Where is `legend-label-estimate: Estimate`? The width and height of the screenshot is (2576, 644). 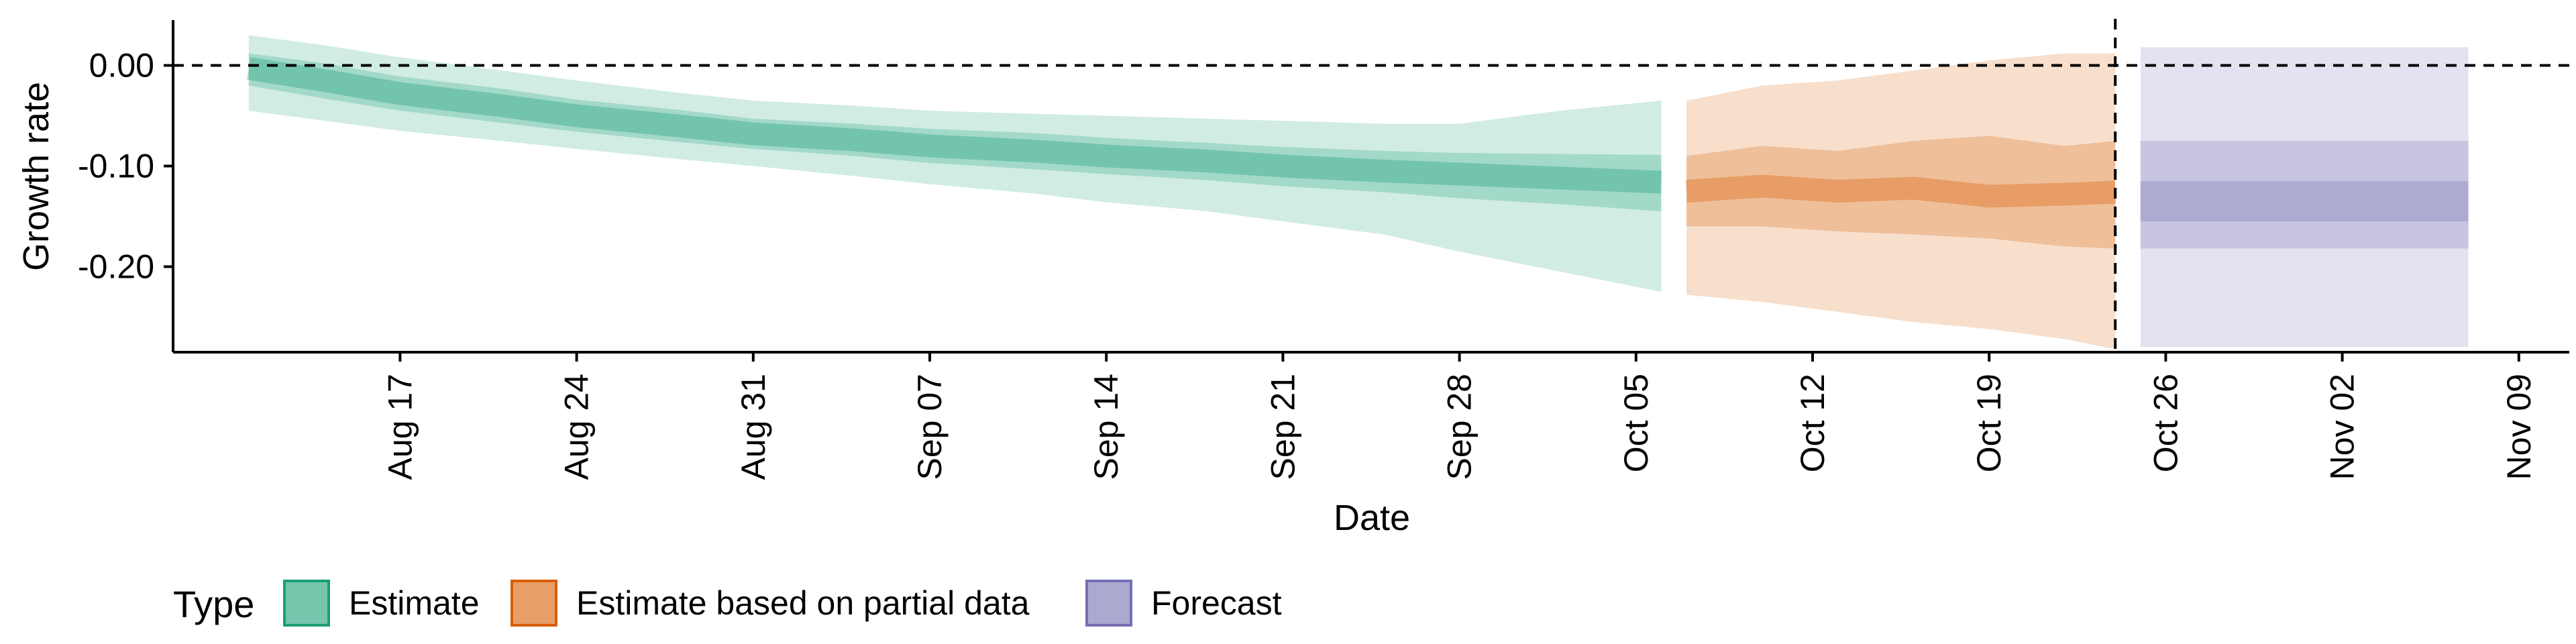
legend-label-estimate: Estimate is located at coordinates (414, 603).